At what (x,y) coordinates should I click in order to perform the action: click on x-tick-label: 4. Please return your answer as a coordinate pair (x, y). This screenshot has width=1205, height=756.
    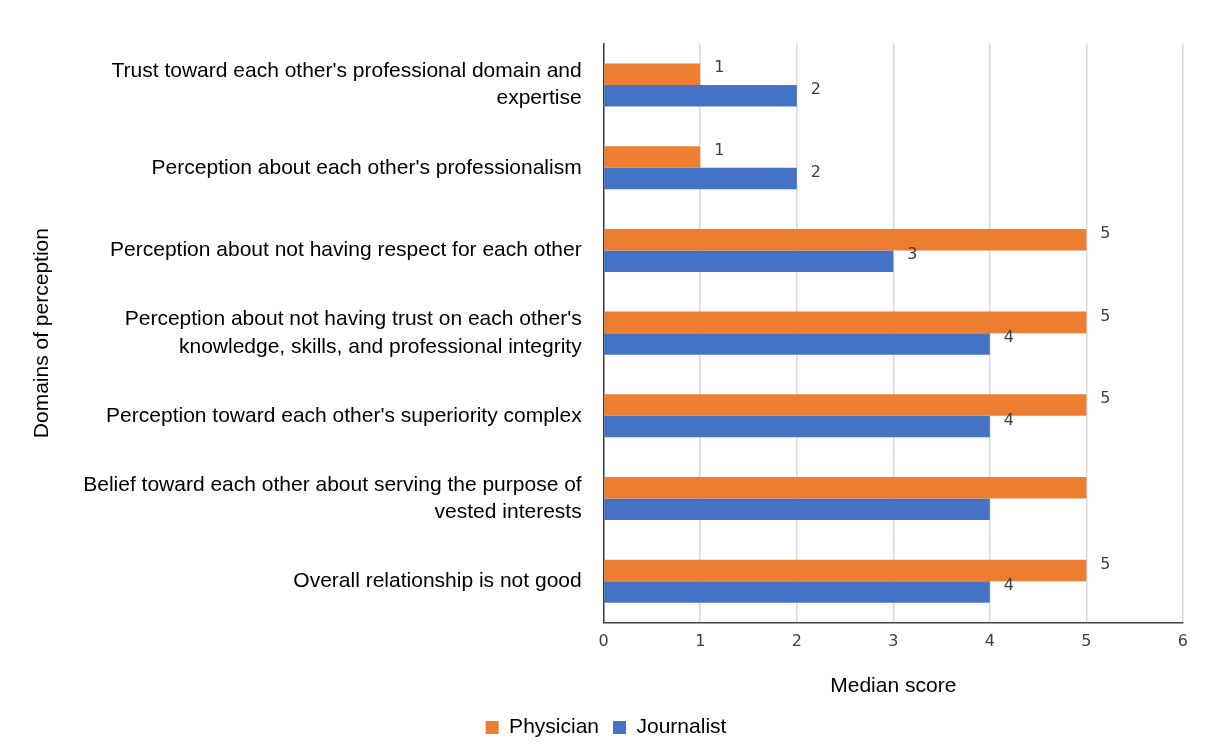
    Looking at the image, I should click on (989, 641).